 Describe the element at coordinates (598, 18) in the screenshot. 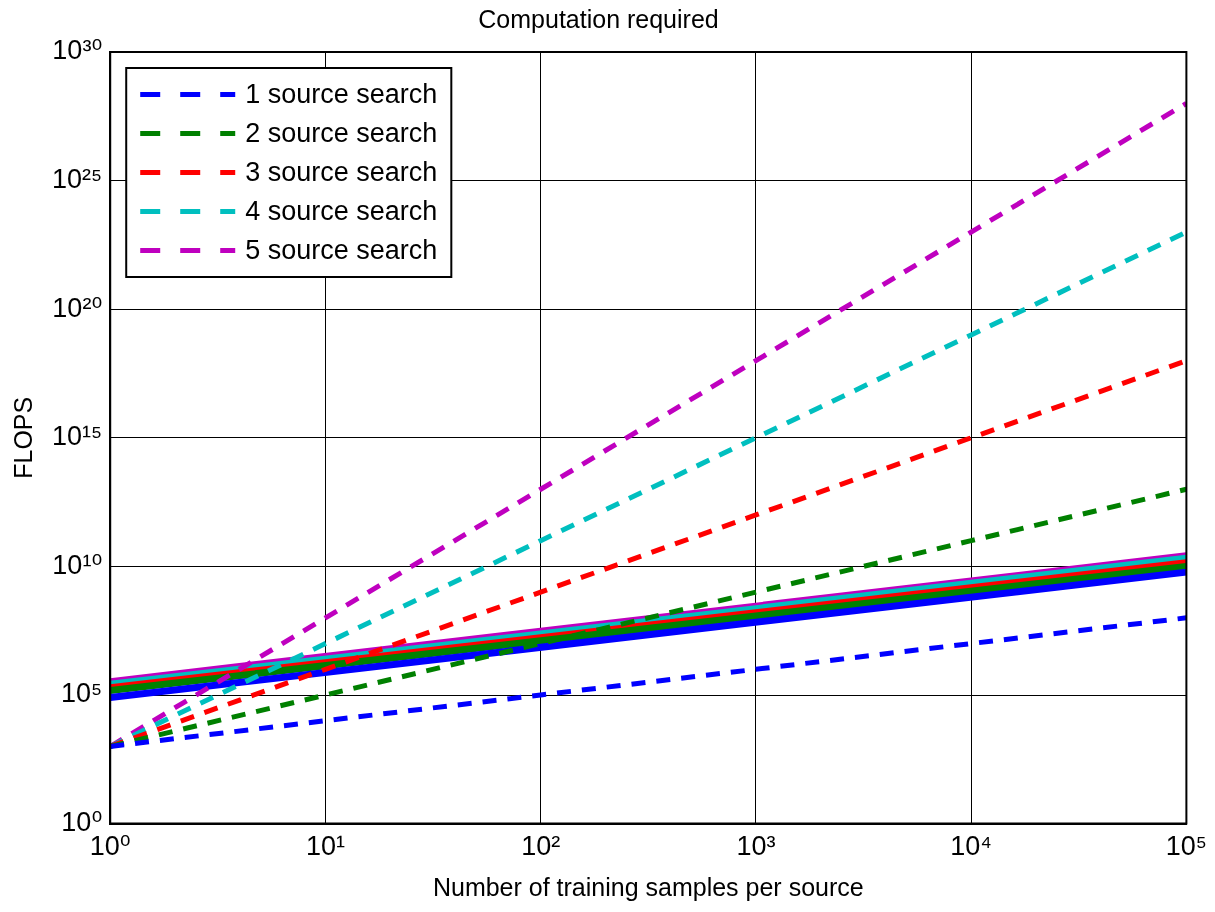

I see `chart-title: Computation required` at that location.